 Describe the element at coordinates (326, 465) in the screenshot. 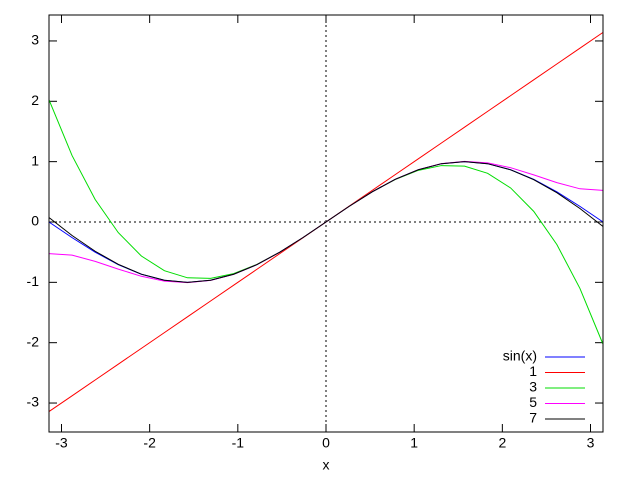

I see `x-axis-label: x` at that location.